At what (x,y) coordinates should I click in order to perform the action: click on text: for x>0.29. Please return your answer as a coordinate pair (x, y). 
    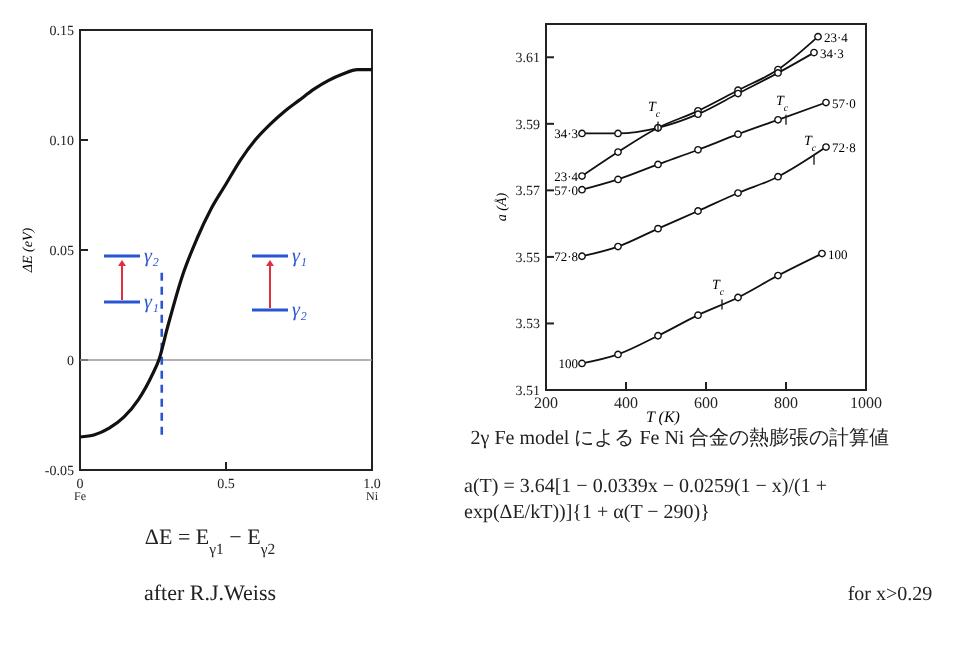
    Looking at the image, I should click on (890, 595).